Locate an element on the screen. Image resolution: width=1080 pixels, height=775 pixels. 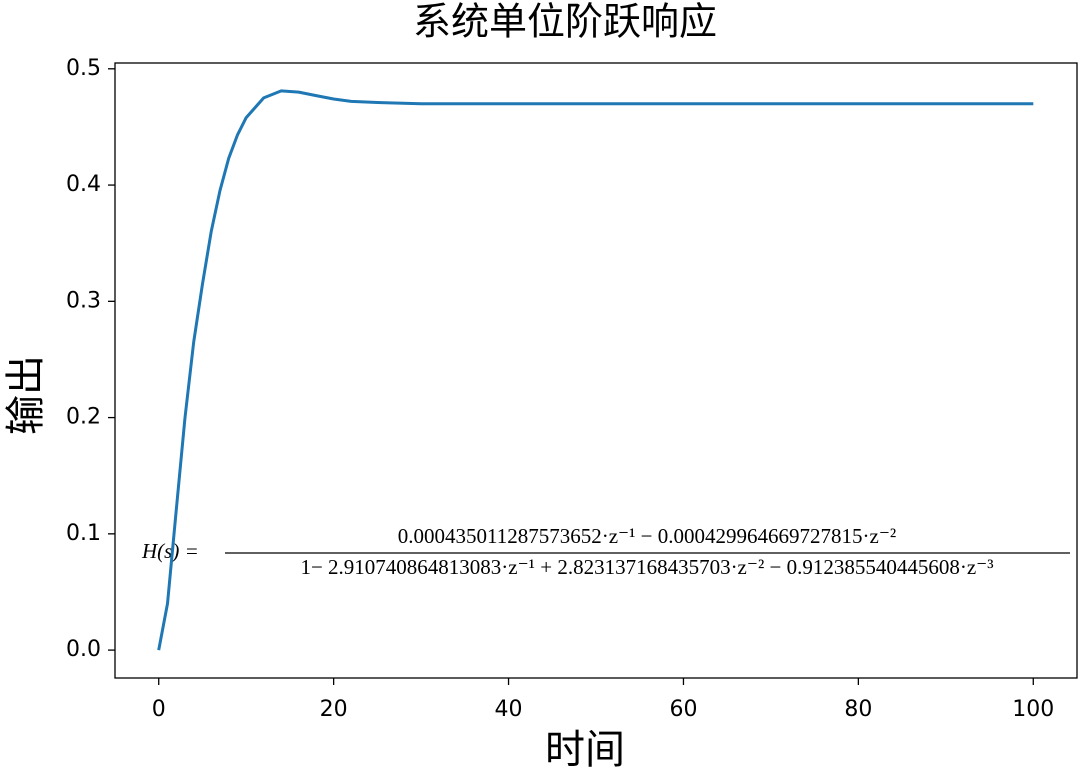
y-tick-label: 0.5 is located at coordinates (83, 68).